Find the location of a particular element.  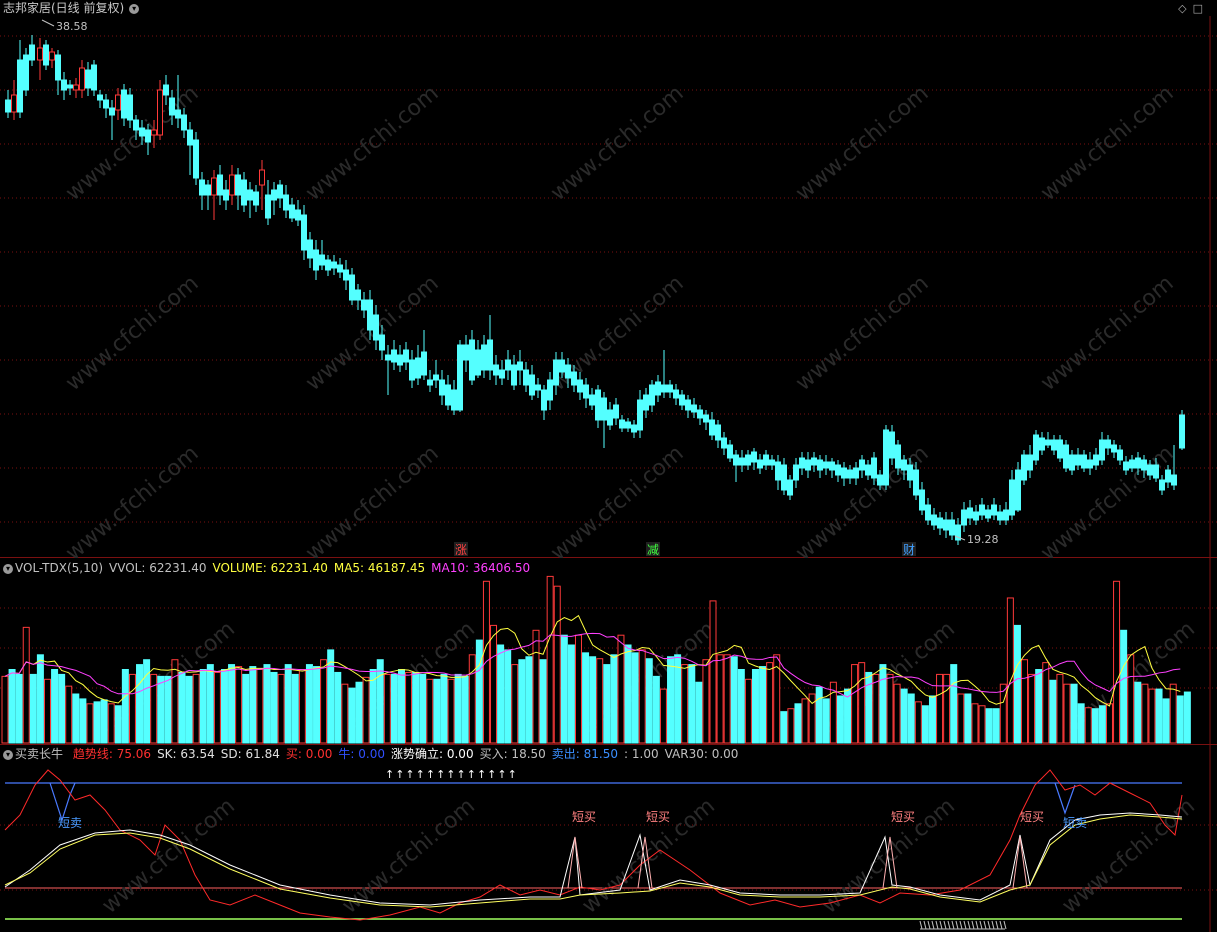

window-controls: ◇□ is located at coordinates (1193, 8).